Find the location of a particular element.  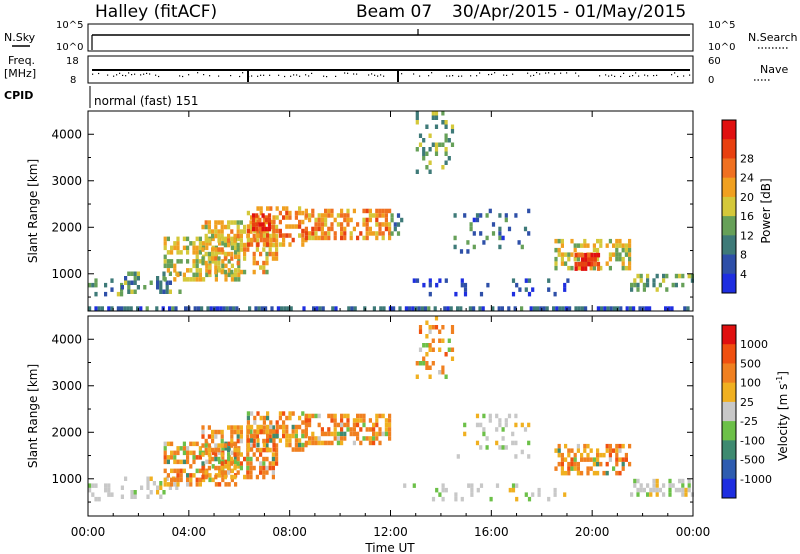

colorbar-frame is located at coordinates (729, 206).